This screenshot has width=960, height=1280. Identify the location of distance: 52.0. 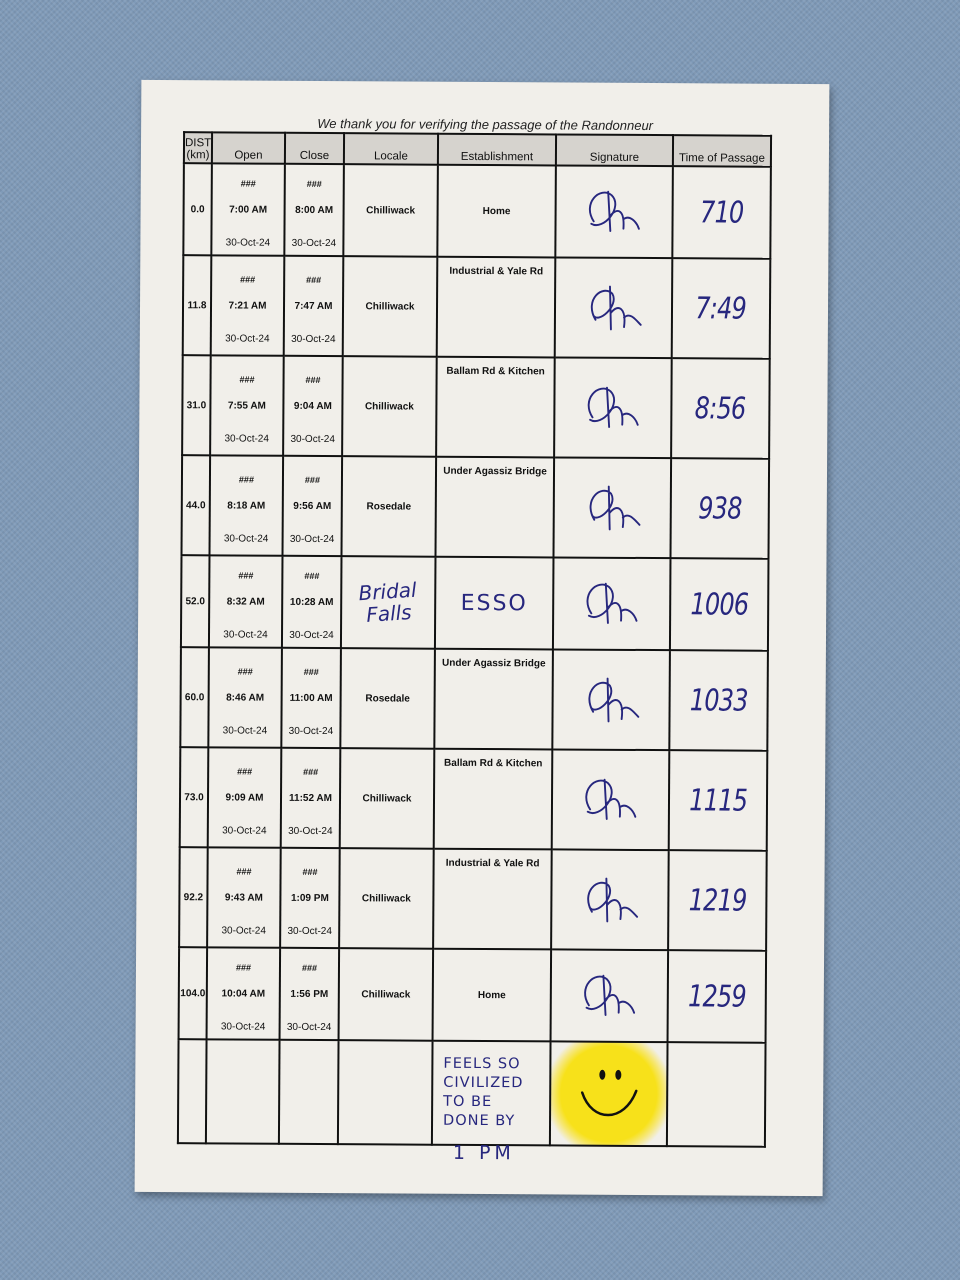
(195, 601).